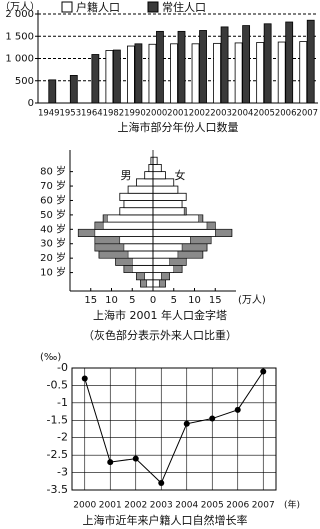 The image size is (320, 529). What do you see at coordinates (20, 7) in the screenshot?
I see `y-unit: （万人）` at bounding box center [20, 7].